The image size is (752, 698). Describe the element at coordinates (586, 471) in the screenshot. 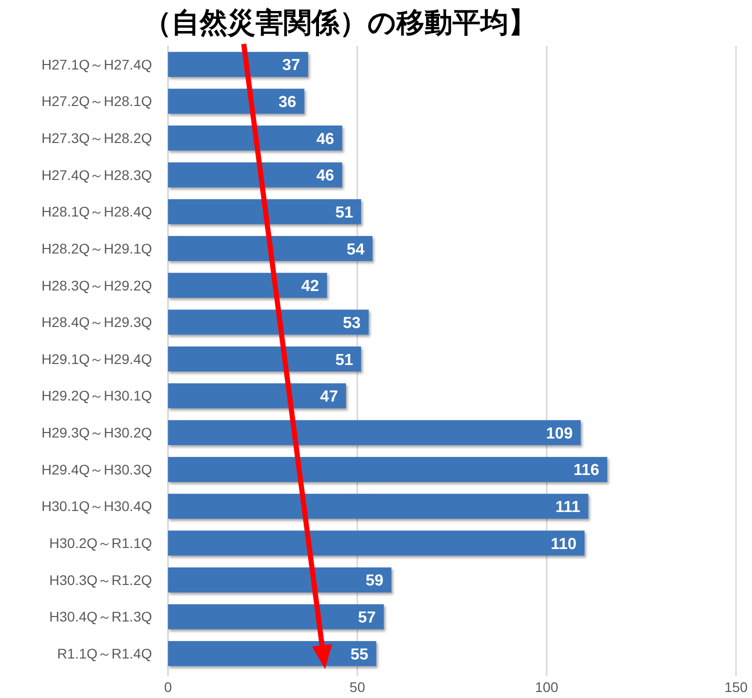

I see `data-label: 116` at that location.